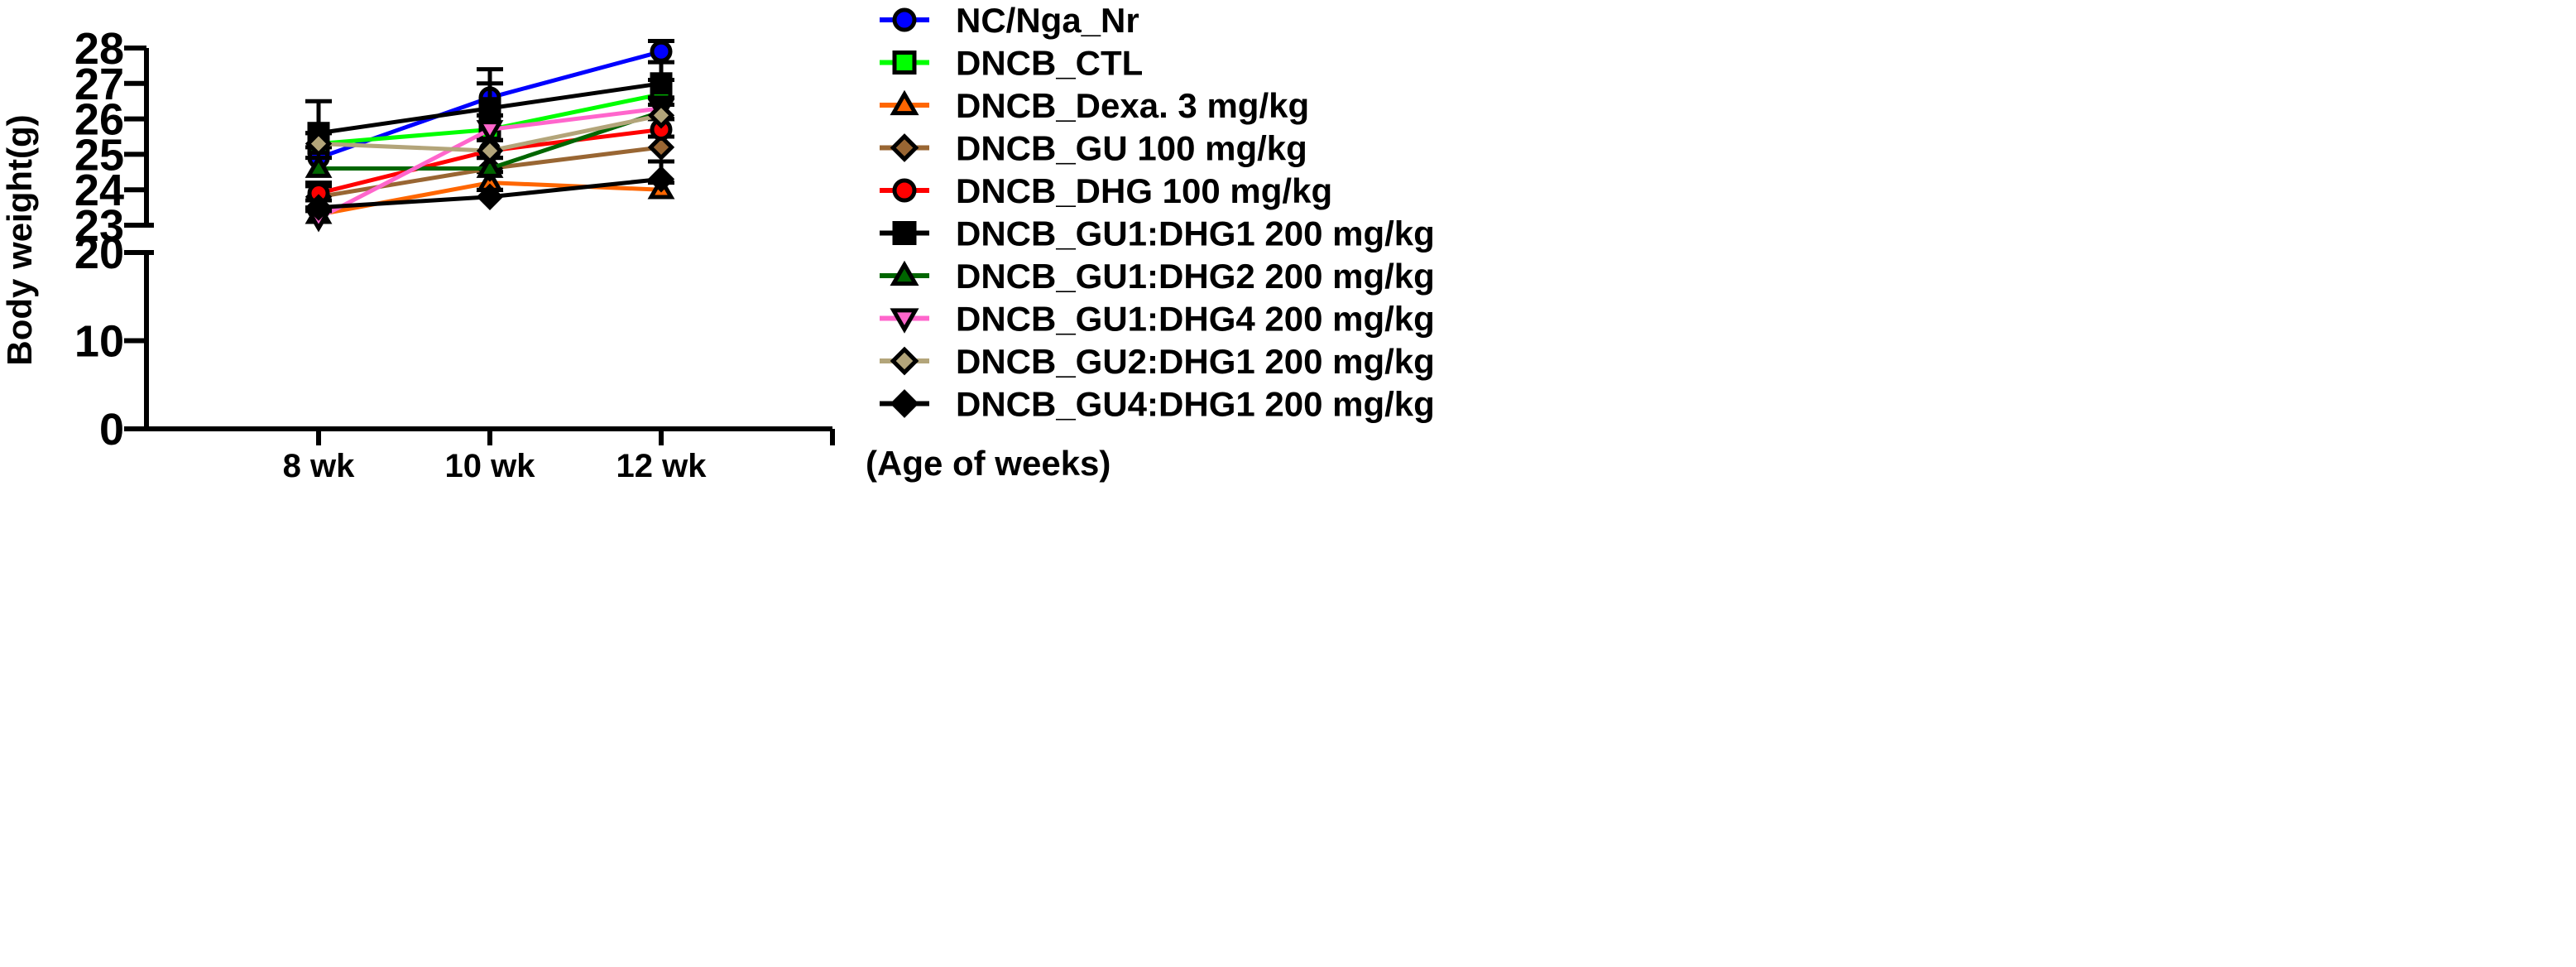 The width and height of the screenshot is (2576, 967). I want to click on x-ticks: 8 wk 10 wk 12 wk, so click(559, 457).